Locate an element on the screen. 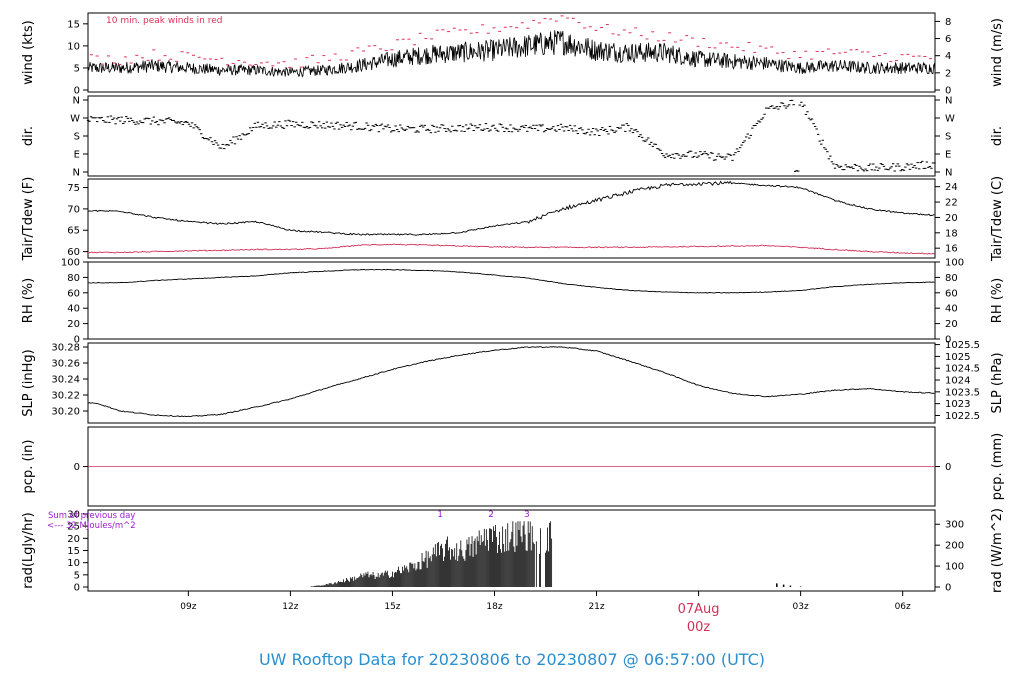 The width and height of the screenshot is (1024, 700). wind-tick-right: 4 is located at coordinates (948, 56).